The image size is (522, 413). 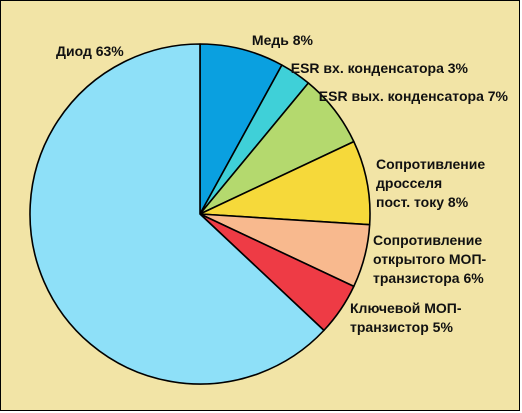 I want to click on slice-label: Медь 8%, so click(x=283, y=40).